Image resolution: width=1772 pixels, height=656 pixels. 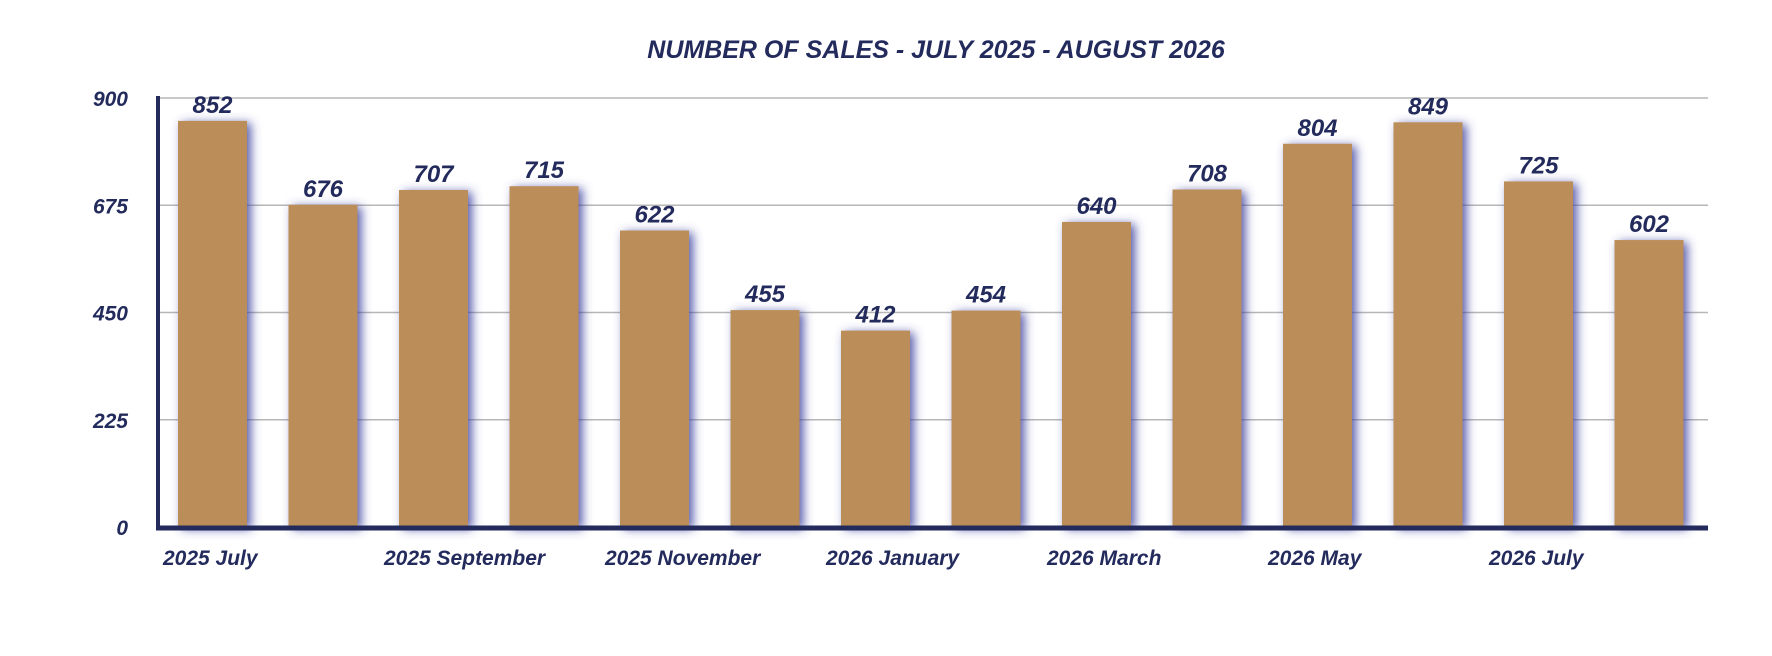 I want to click on y-tick-label: 675, so click(x=110, y=206).